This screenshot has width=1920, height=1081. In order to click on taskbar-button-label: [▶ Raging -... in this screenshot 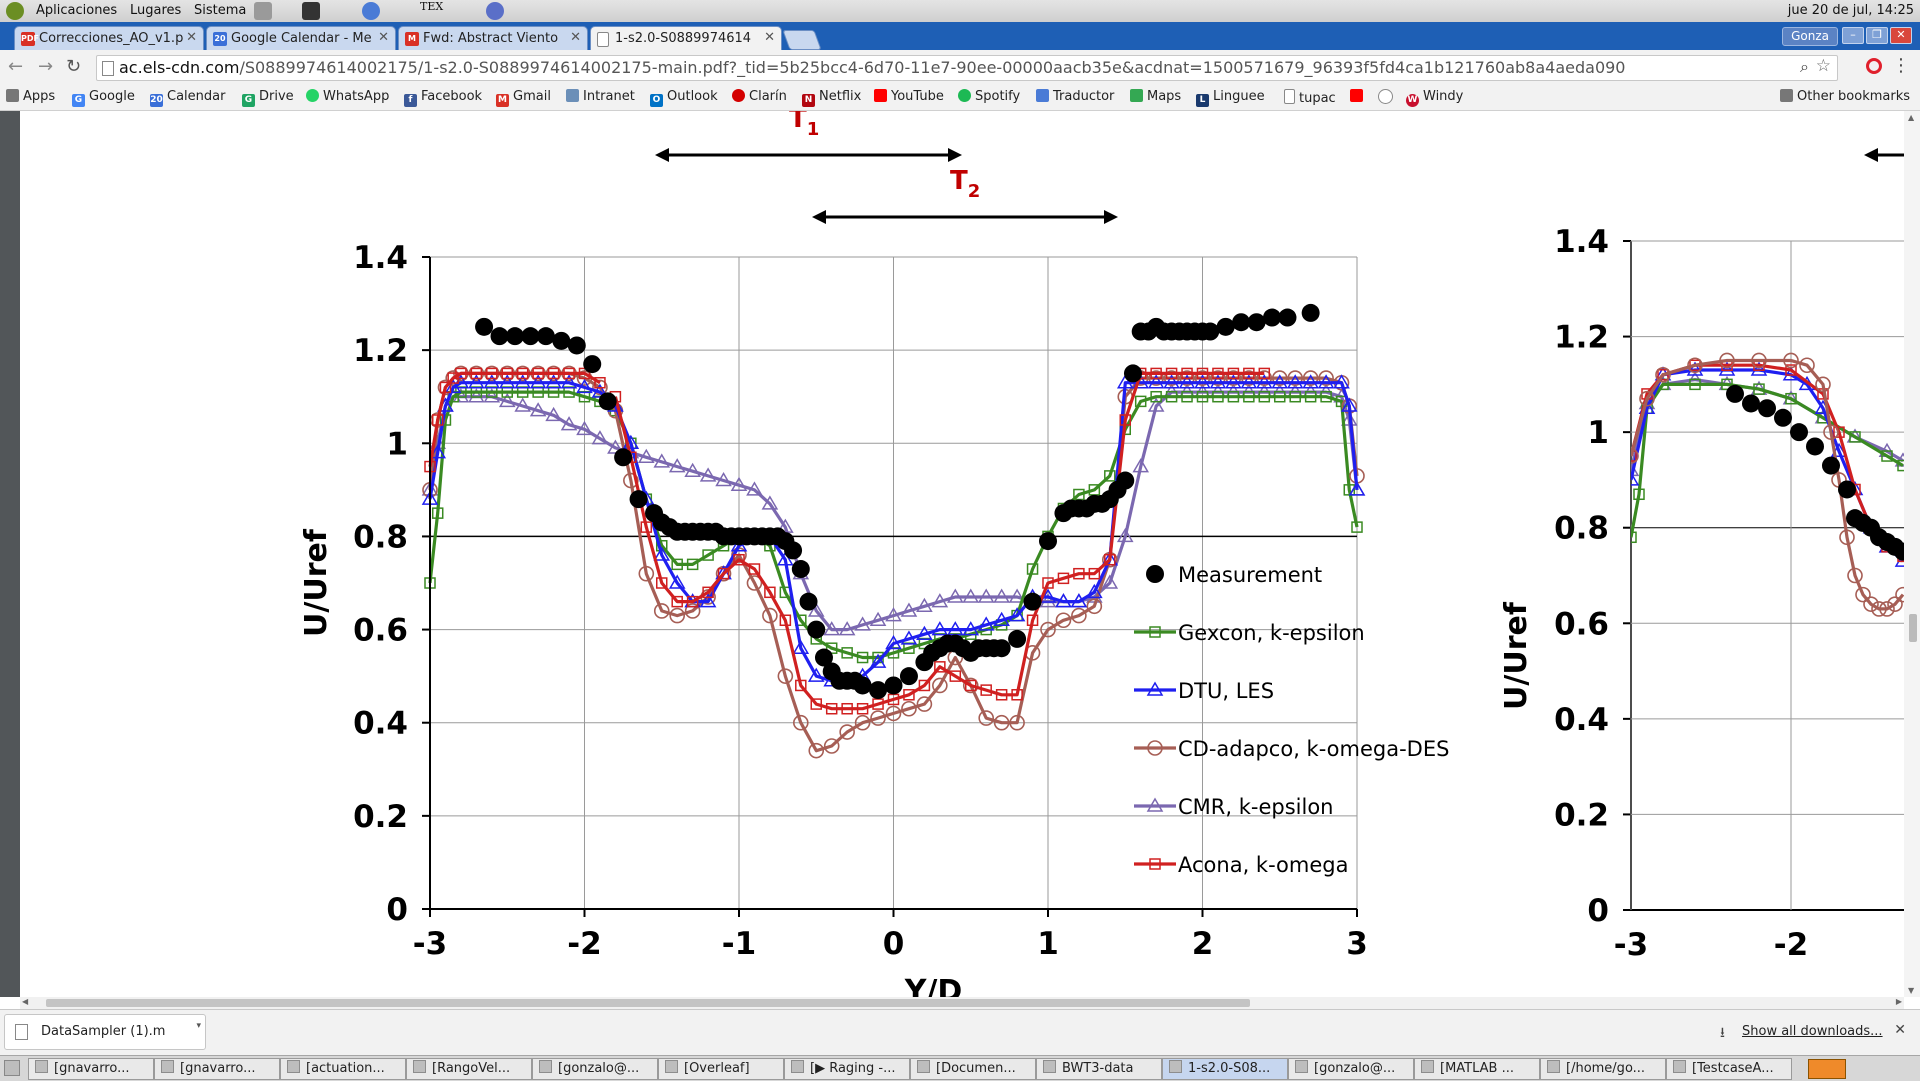, I will do `click(853, 1068)`.